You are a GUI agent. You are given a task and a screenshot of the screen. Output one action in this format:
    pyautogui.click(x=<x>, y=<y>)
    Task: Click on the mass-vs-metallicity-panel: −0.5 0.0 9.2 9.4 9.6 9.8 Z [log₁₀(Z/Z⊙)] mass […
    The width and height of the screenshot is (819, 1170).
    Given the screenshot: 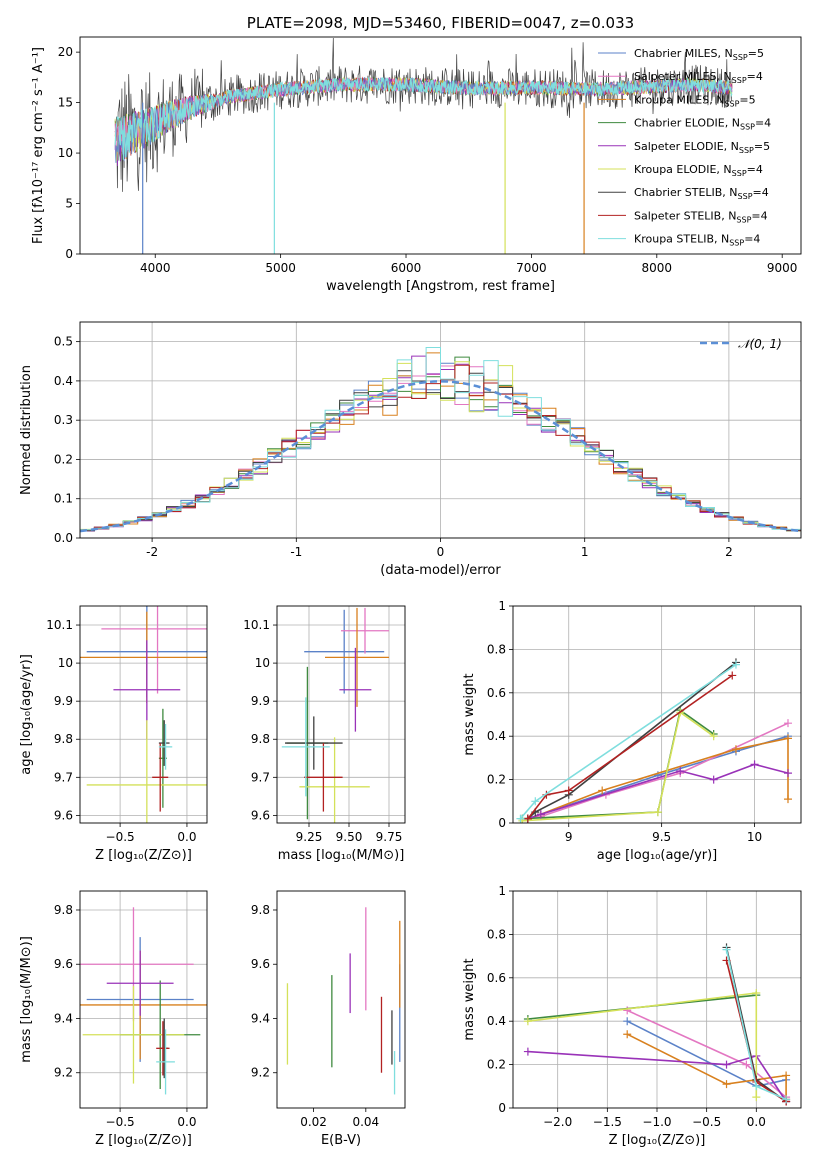 What is the action you would take?
    pyautogui.click(x=113, y=1019)
    